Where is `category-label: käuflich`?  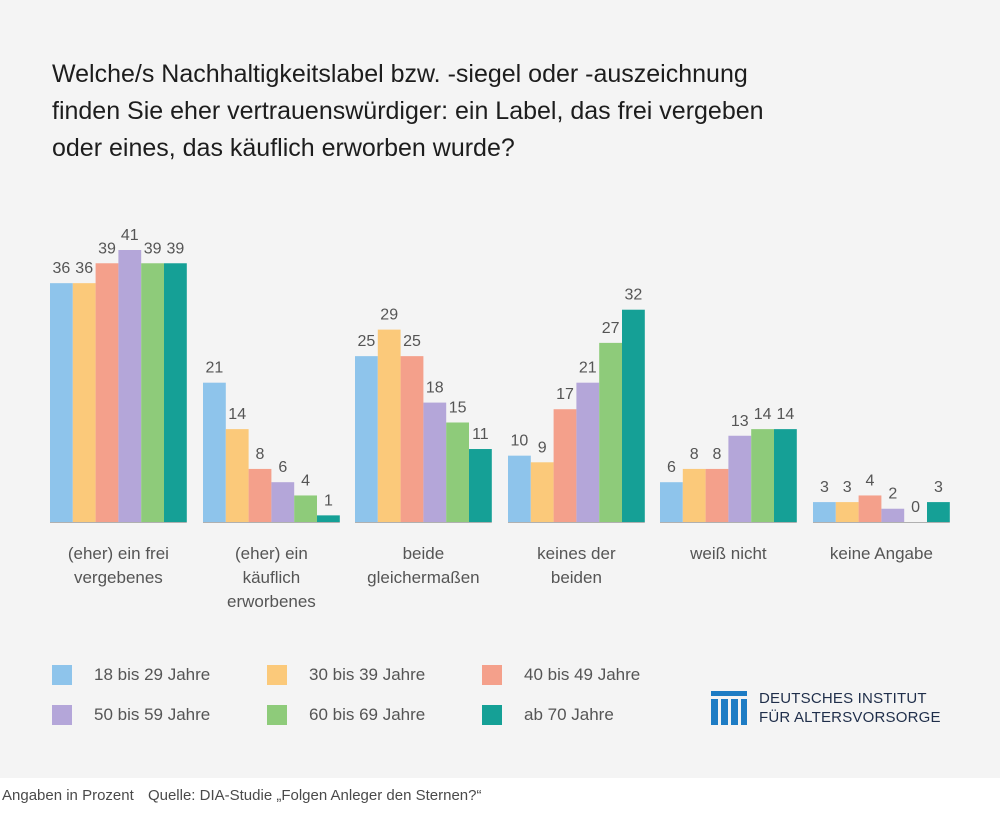
category-label: käuflich is located at coordinates (272, 577).